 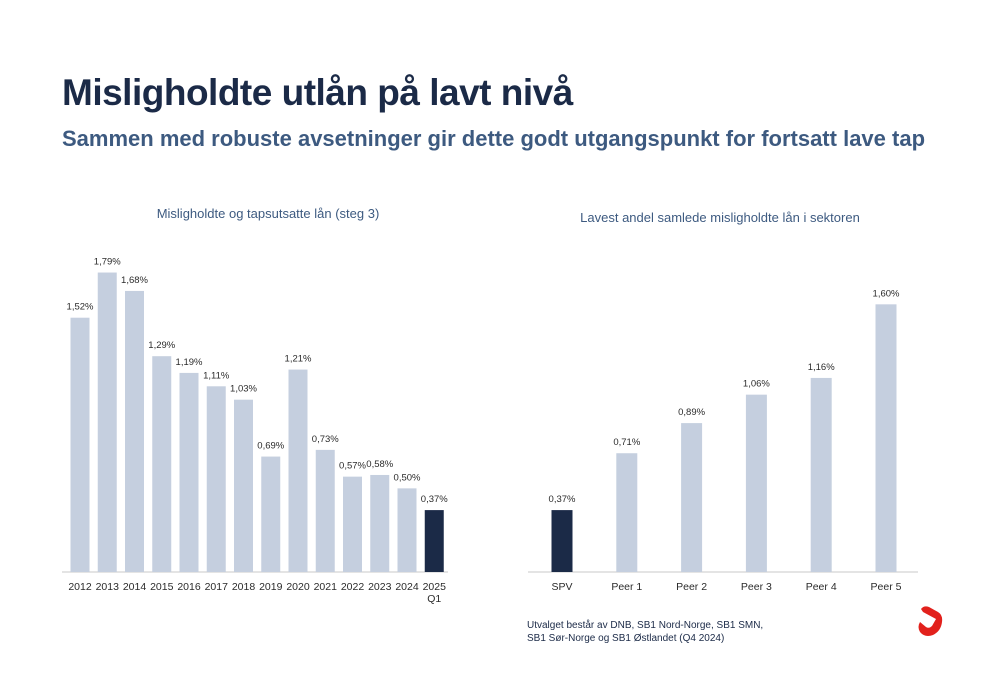 What do you see at coordinates (691, 587) in the screenshot?
I see `right-tick-label-2: Peer 2` at bounding box center [691, 587].